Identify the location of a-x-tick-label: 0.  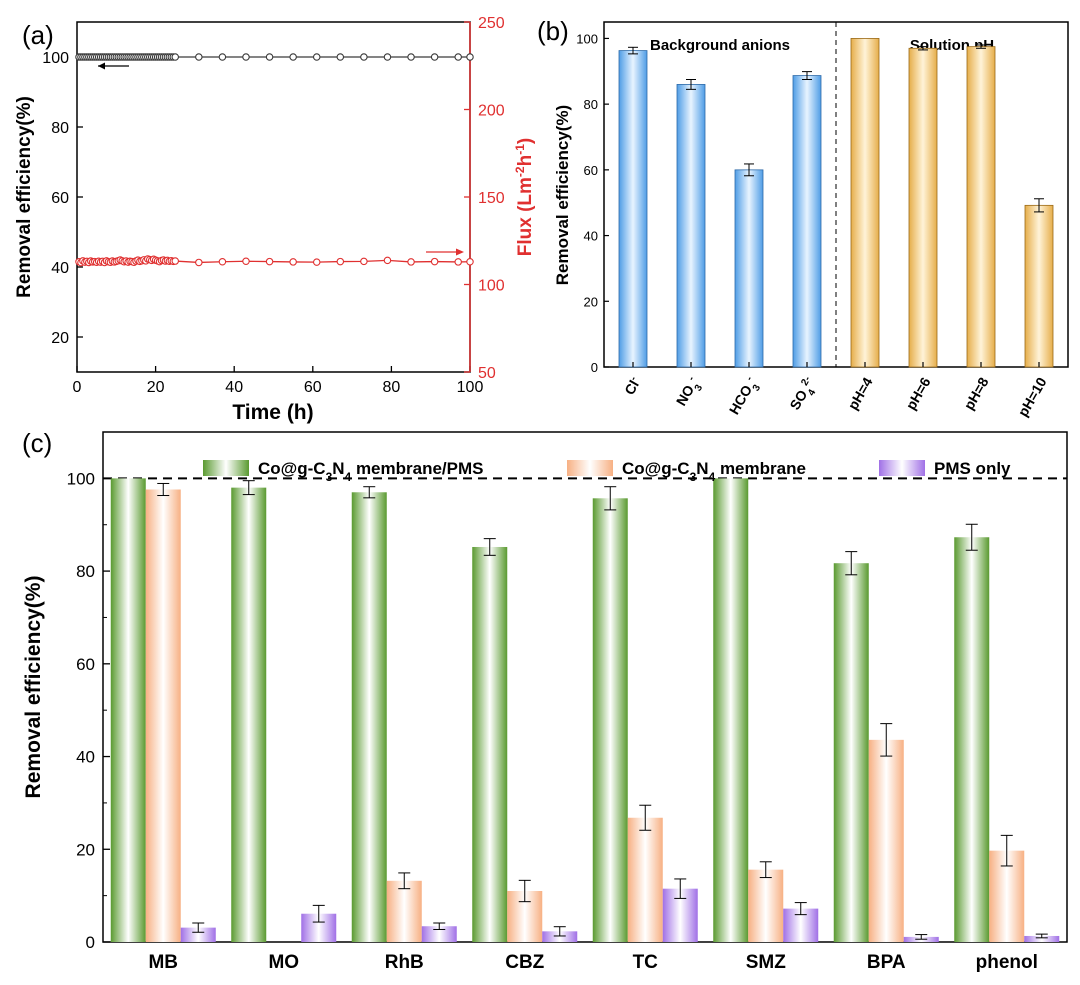
(77, 387).